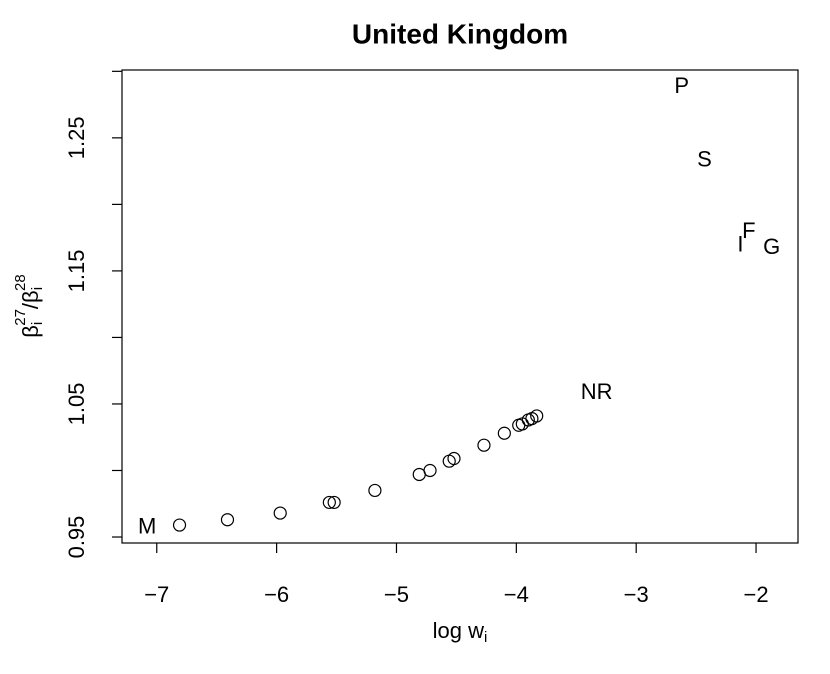 The image size is (830, 674). What do you see at coordinates (756, 594) in the screenshot?
I see `x-tick-label: −2` at bounding box center [756, 594].